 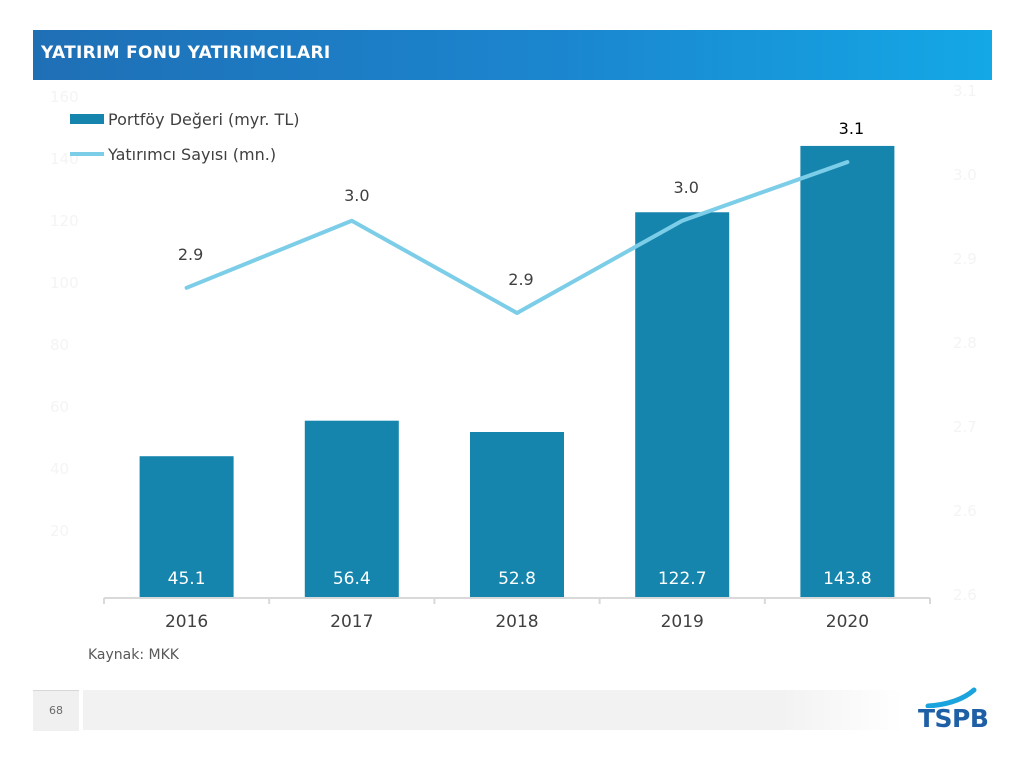 What do you see at coordinates (682, 405) in the screenshot?
I see `bar-2019` at bounding box center [682, 405].